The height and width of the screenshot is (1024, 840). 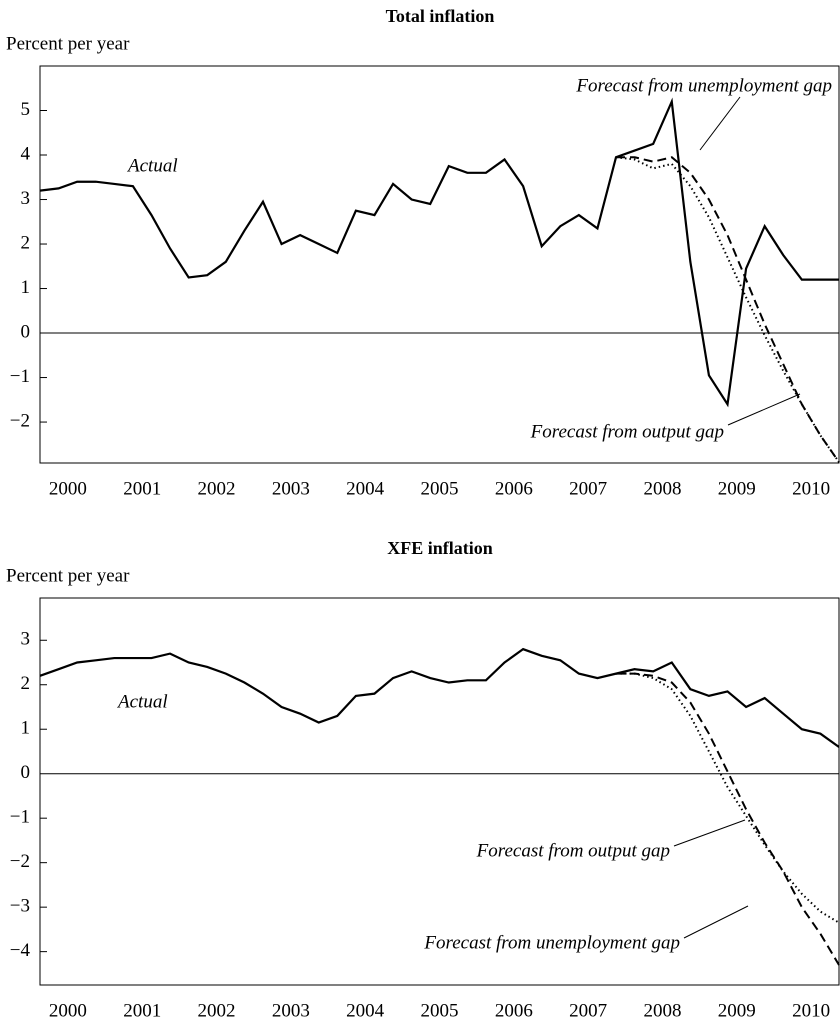 What do you see at coordinates (20, 906) in the screenshot?
I see `y-tick-label: −3` at bounding box center [20, 906].